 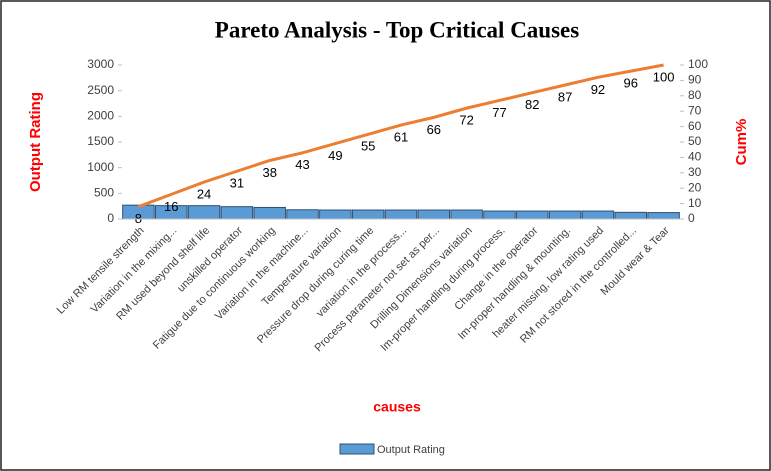 What do you see at coordinates (741, 142) in the screenshot?
I see `y2-axis-title: Cum%` at bounding box center [741, 142].